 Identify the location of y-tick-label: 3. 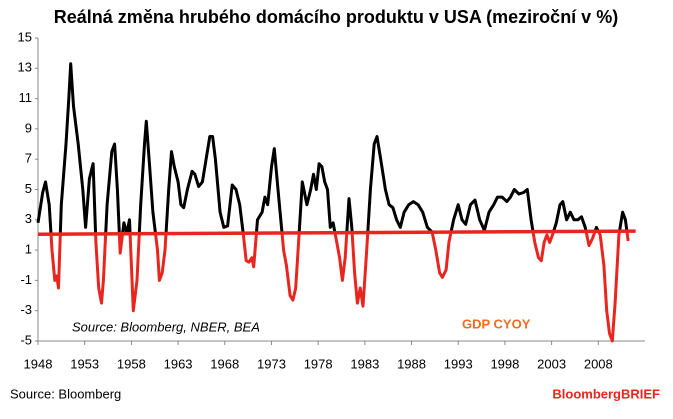
(28, 218).